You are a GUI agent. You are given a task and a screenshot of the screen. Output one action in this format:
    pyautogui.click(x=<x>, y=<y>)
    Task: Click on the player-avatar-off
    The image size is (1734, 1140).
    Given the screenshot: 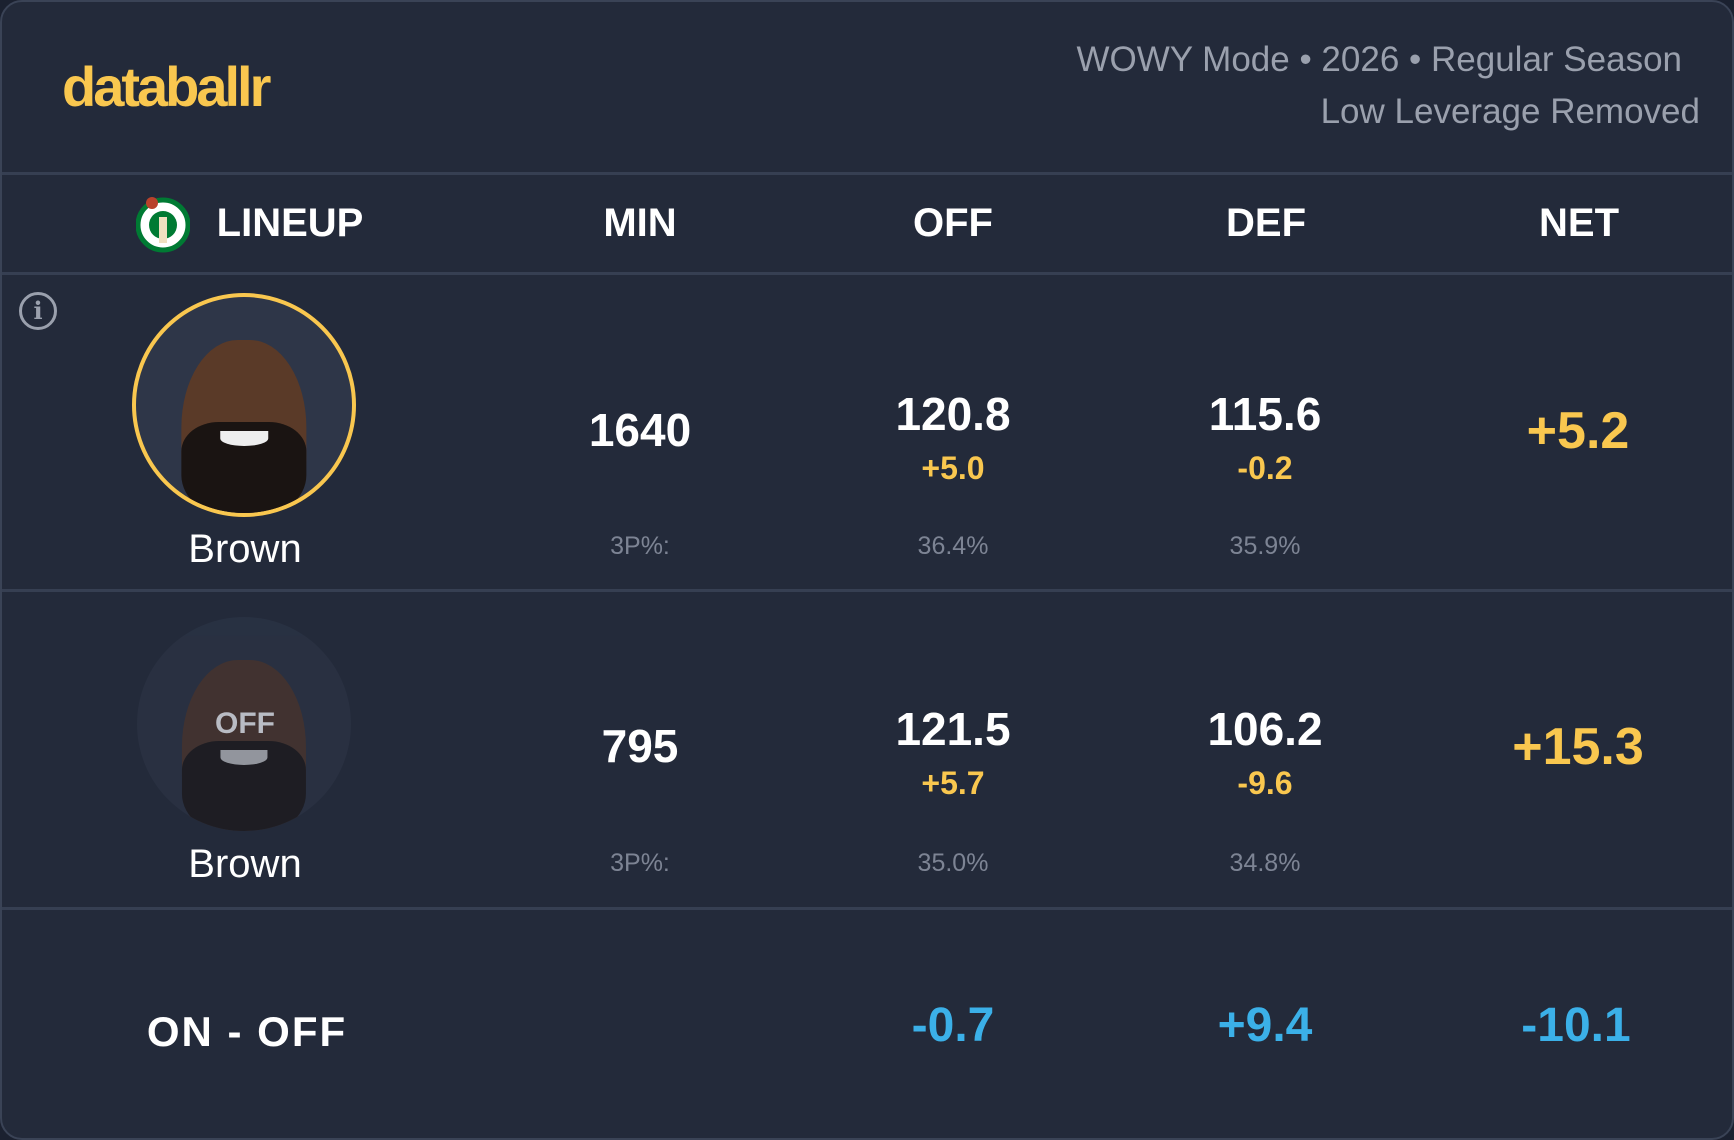 What is the action you would take?
    pyautogui.click(x=244, y=724)
    